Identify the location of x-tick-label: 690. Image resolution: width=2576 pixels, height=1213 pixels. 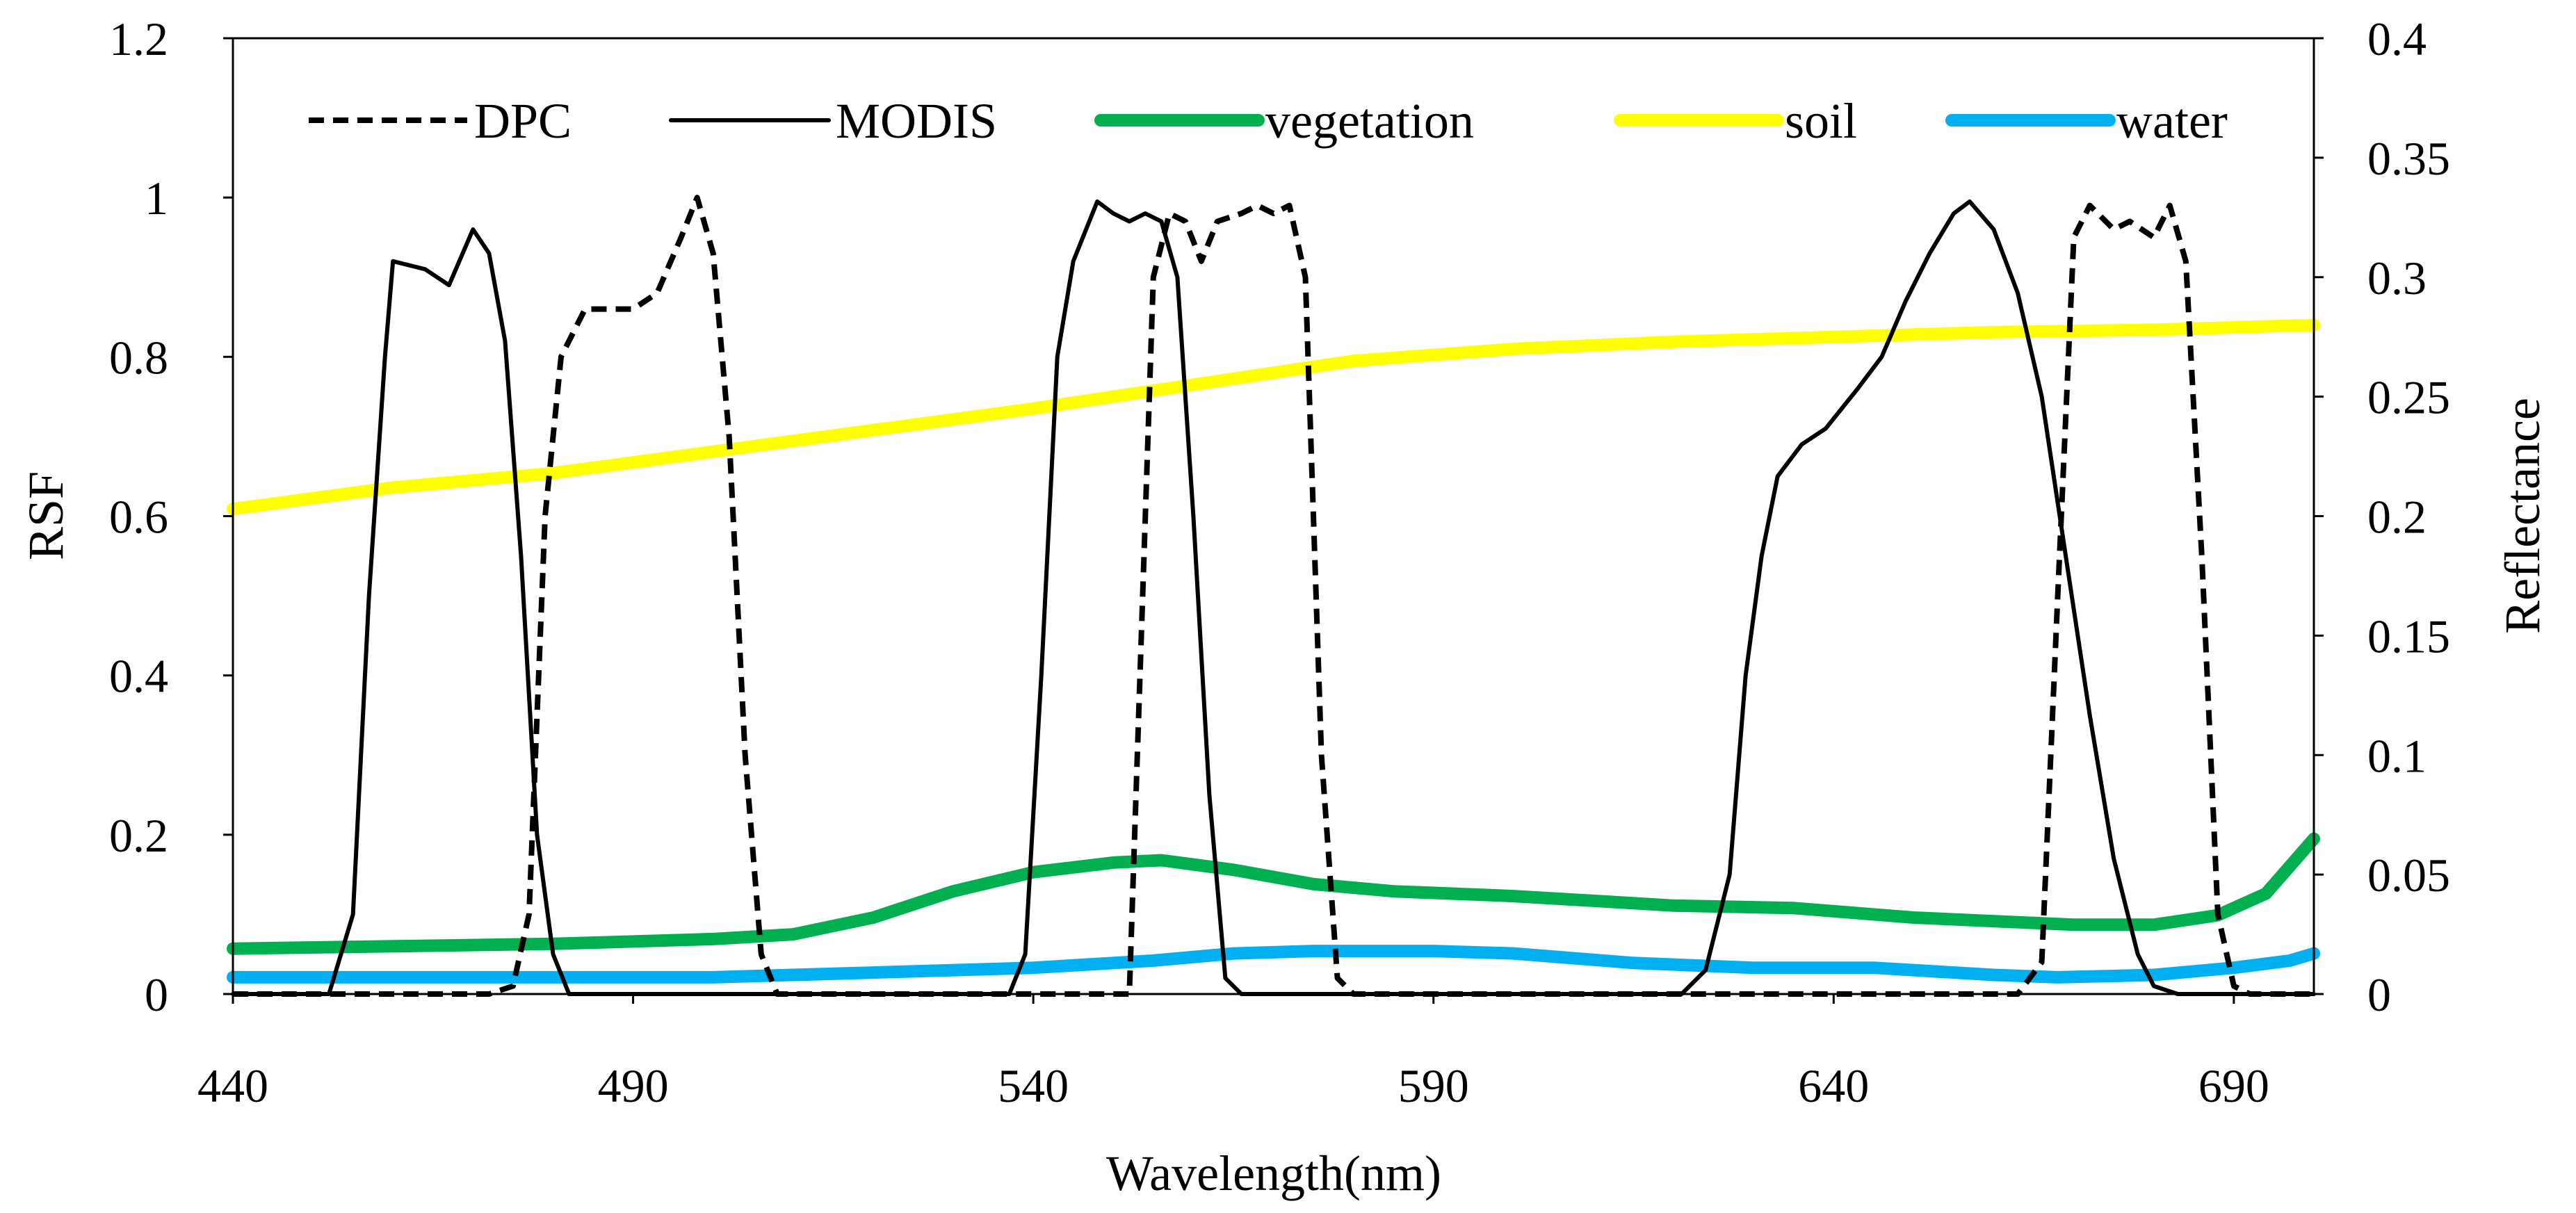
(2233, 1085).